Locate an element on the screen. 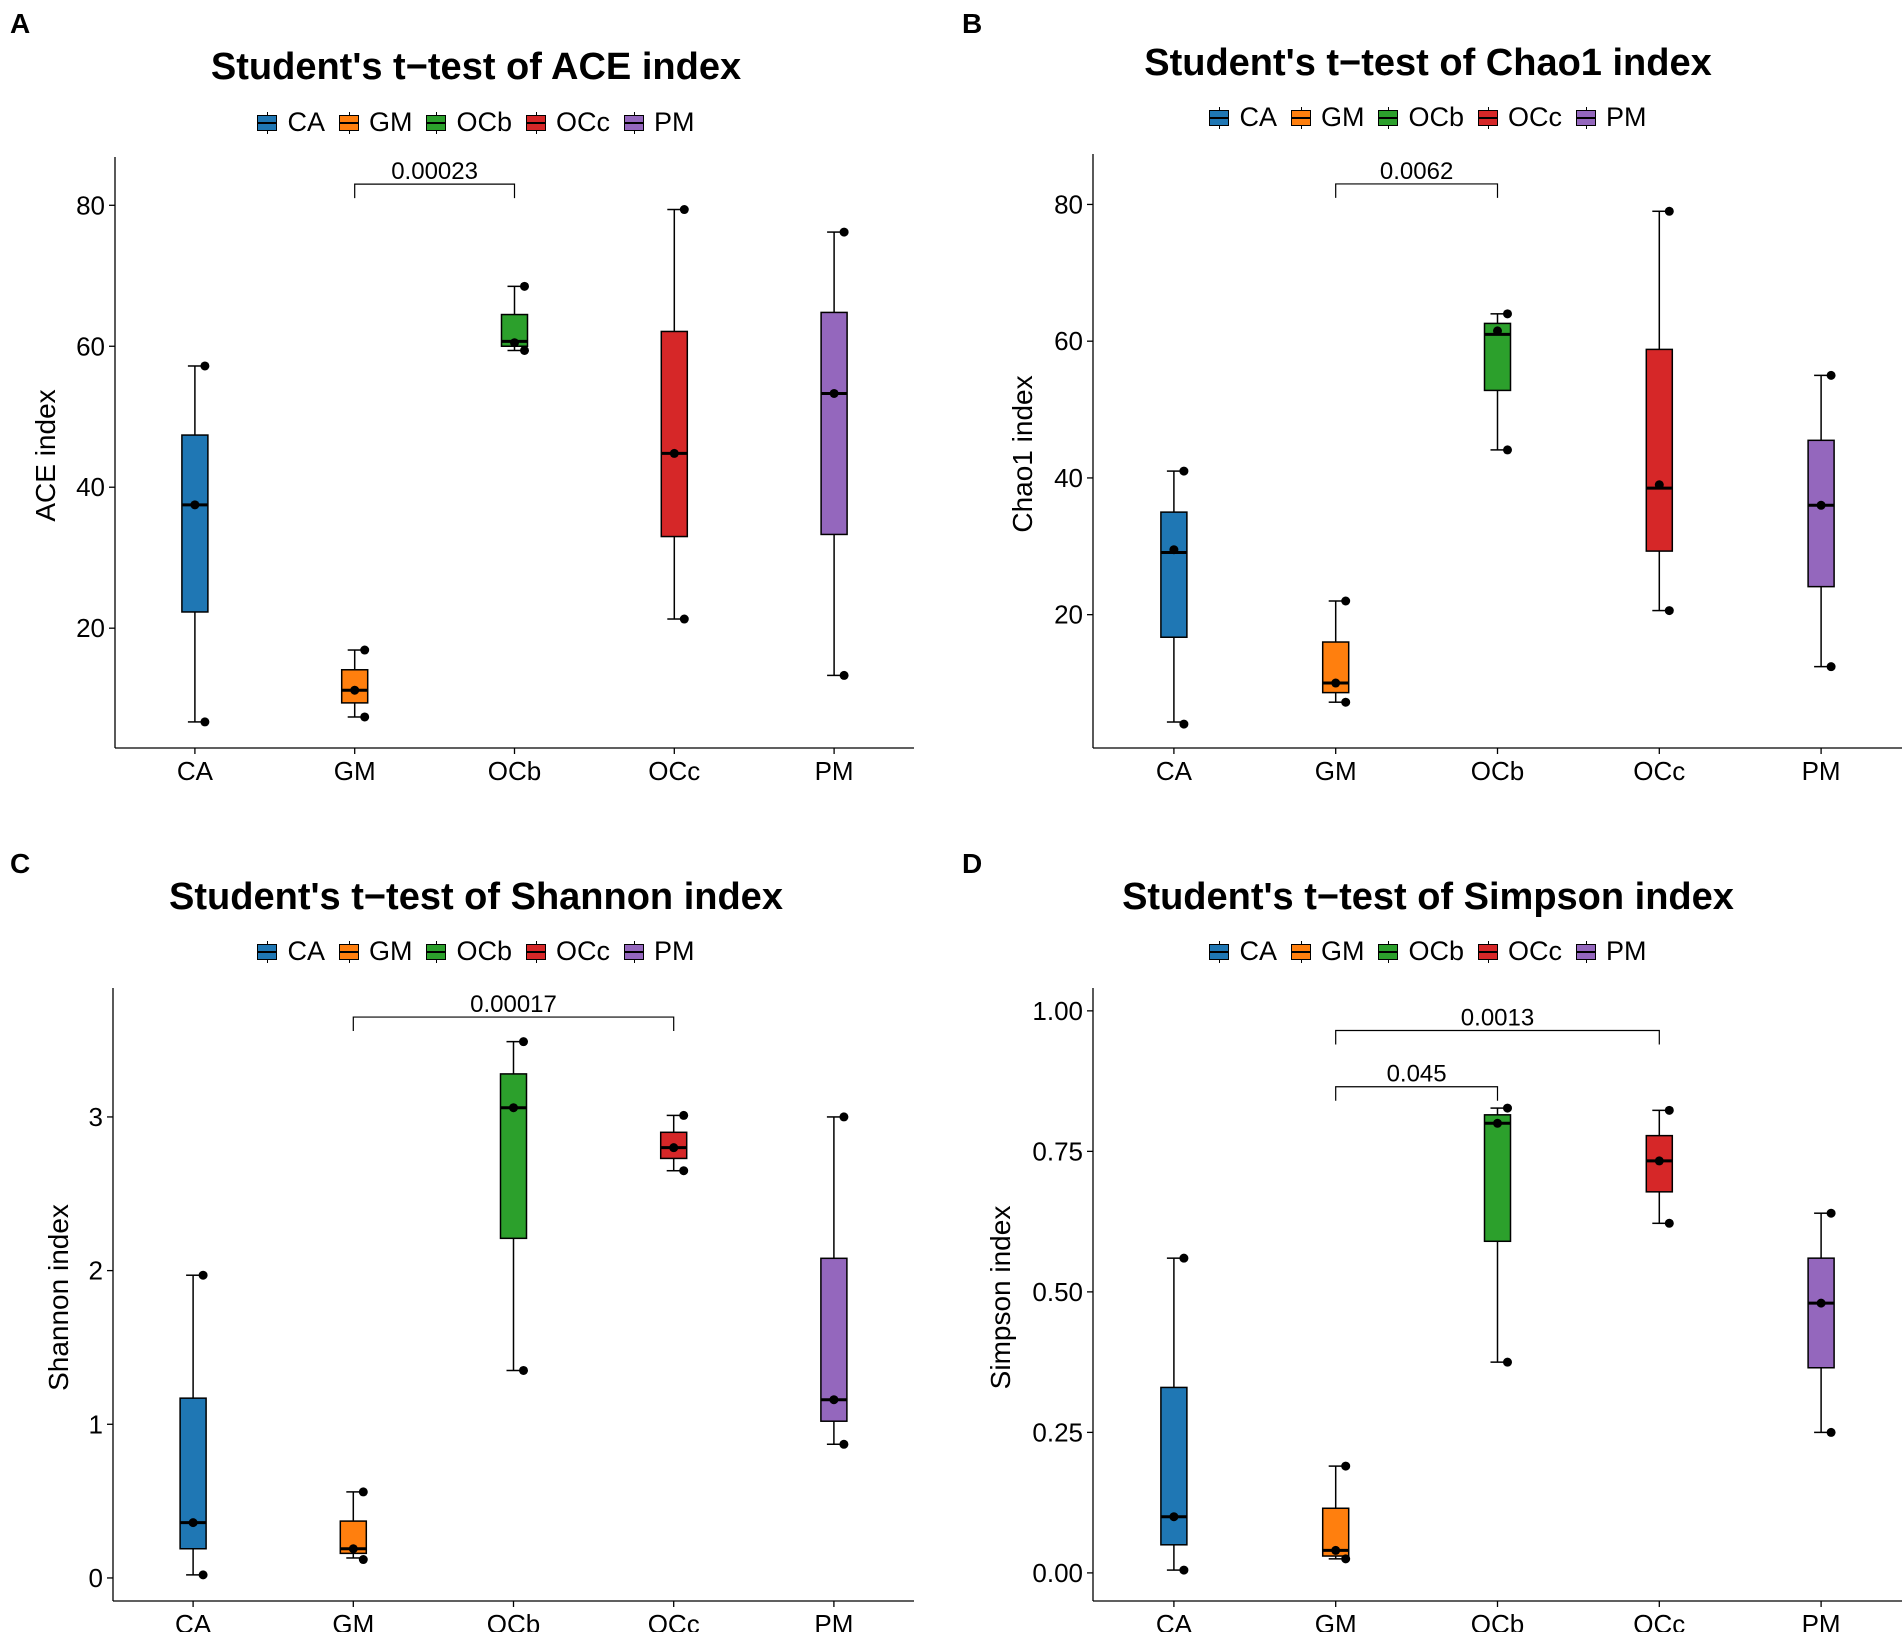  legend-item-pm: PM is located at coordinates (1611, 951).